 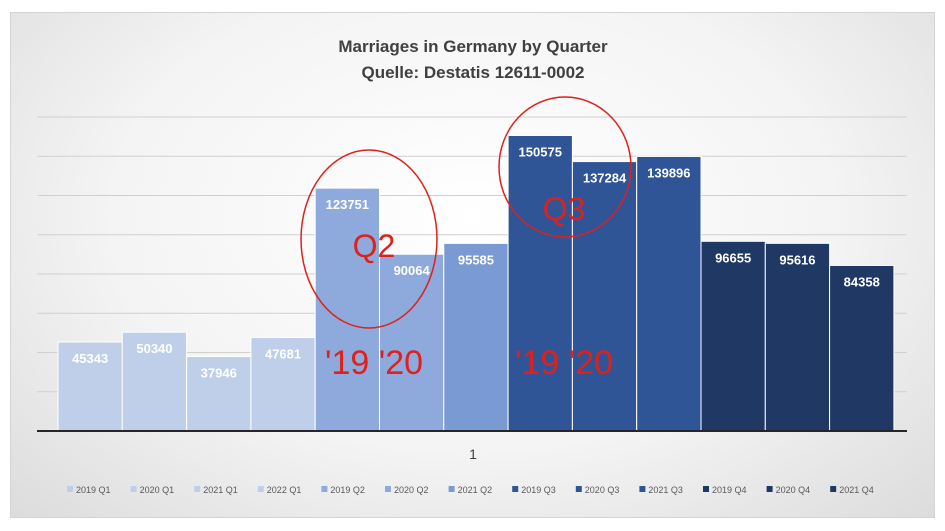 What do you see at coordinates (90, 386) in the screenshot?
I see `bar-2019-q1` at bounding box center [90, 386].